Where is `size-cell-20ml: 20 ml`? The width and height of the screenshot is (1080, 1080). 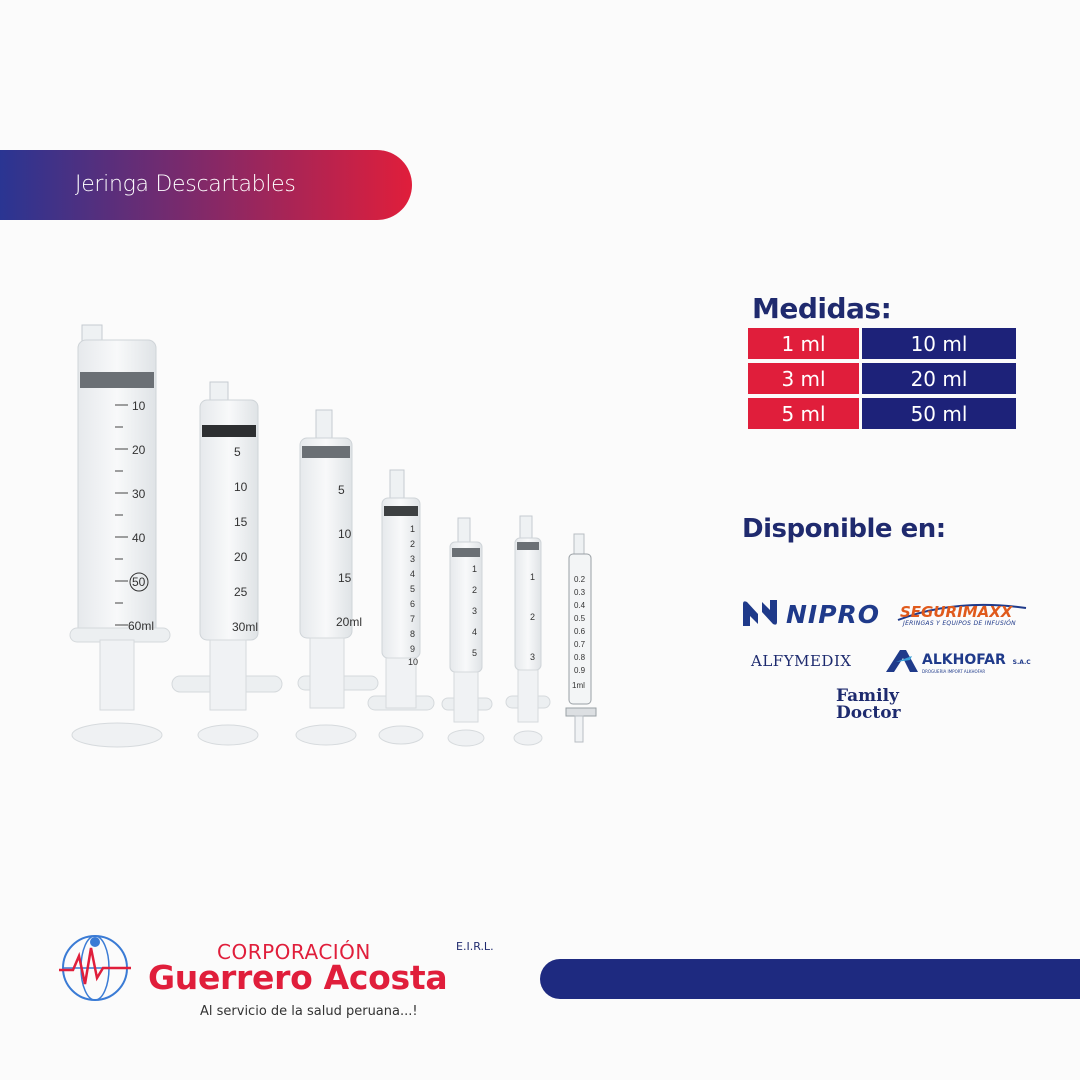 size-cell-20ml: 20 ml is located at coordinates (939, 378).